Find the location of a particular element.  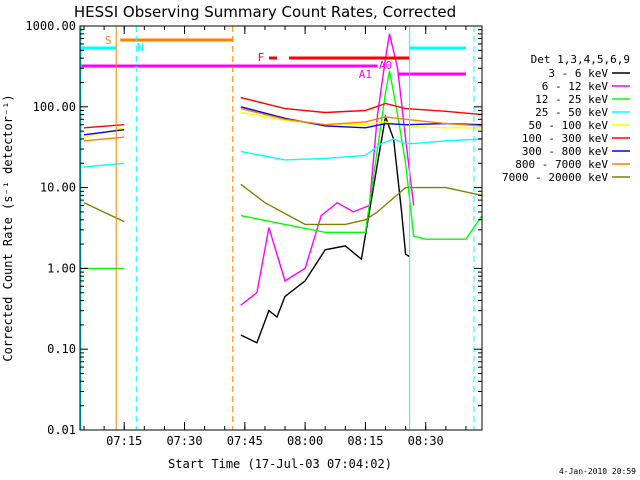

legend-header: Det 1,3,4,5,6,9 is located at coordinates (580, 59).